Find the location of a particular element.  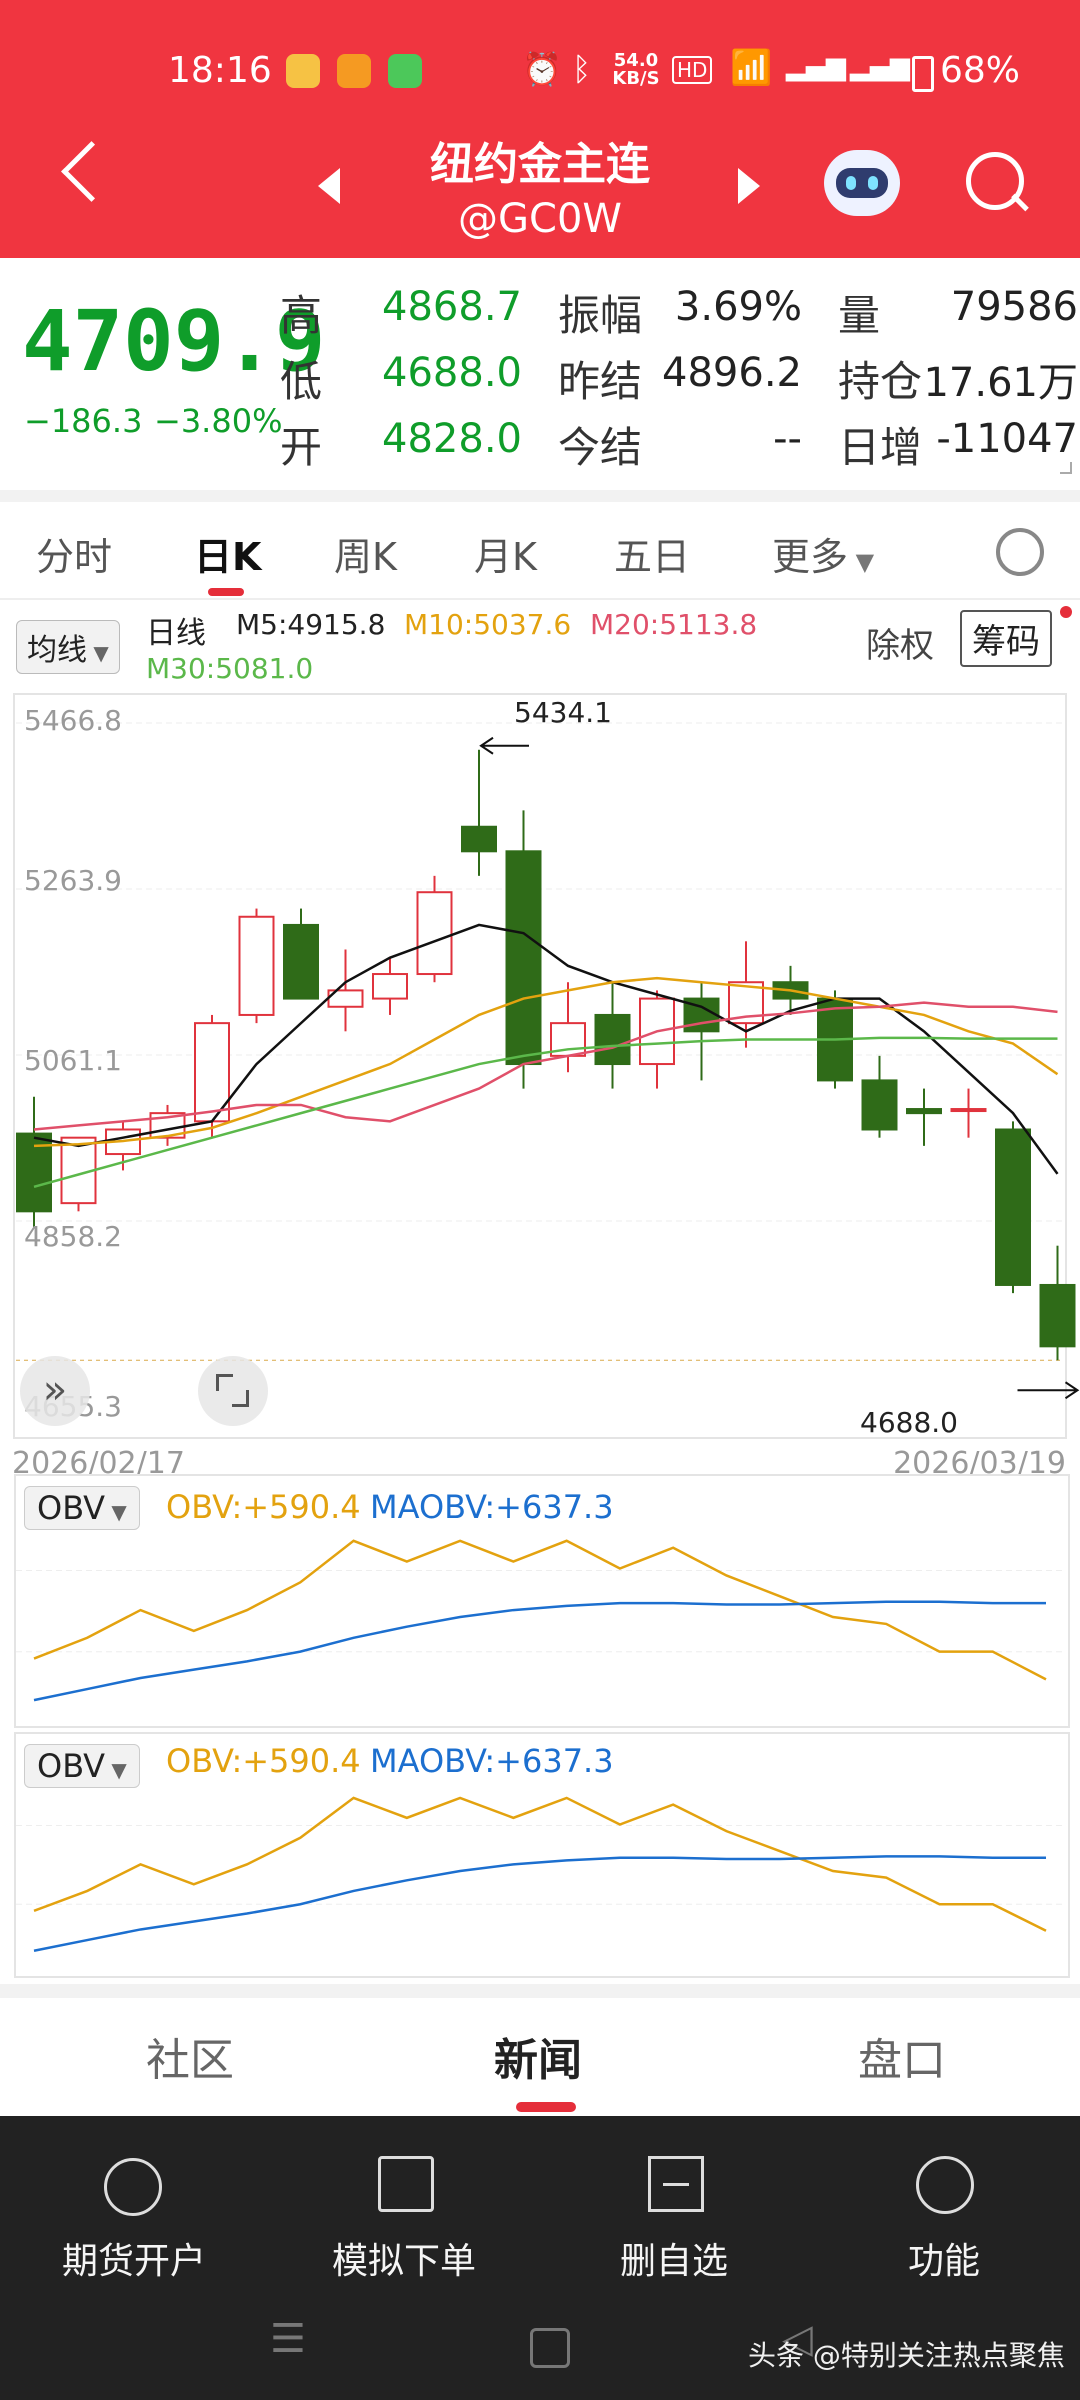

tab-monthly-k: 月K is located at coordinates (505, 557).